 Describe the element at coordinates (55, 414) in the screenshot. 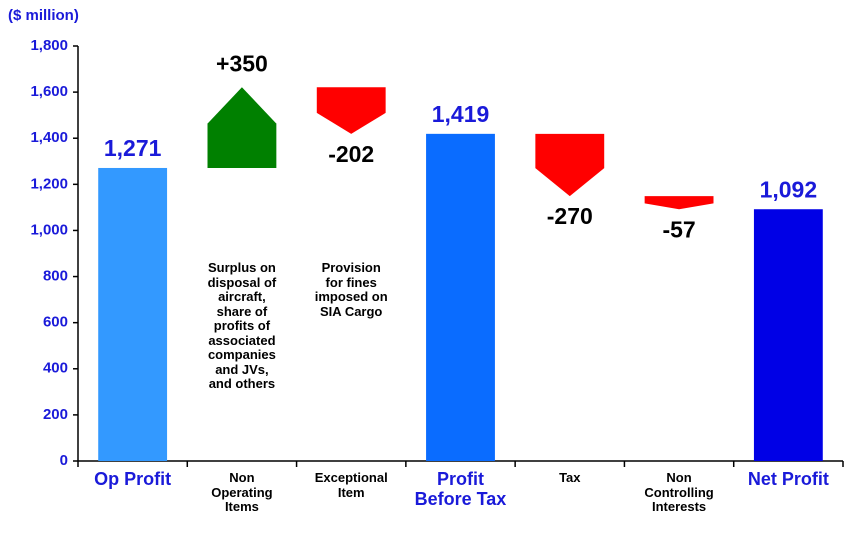

I see `y-tick-label: 200` at that location.